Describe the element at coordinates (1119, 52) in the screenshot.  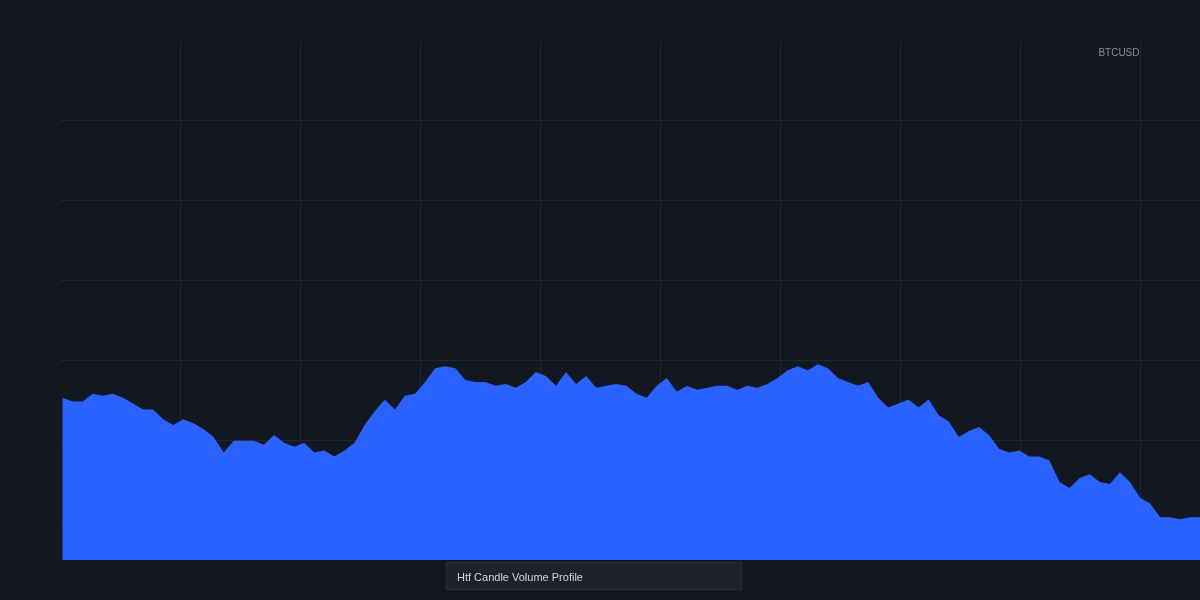
I see `chart-title: BTCUSD` at that location.